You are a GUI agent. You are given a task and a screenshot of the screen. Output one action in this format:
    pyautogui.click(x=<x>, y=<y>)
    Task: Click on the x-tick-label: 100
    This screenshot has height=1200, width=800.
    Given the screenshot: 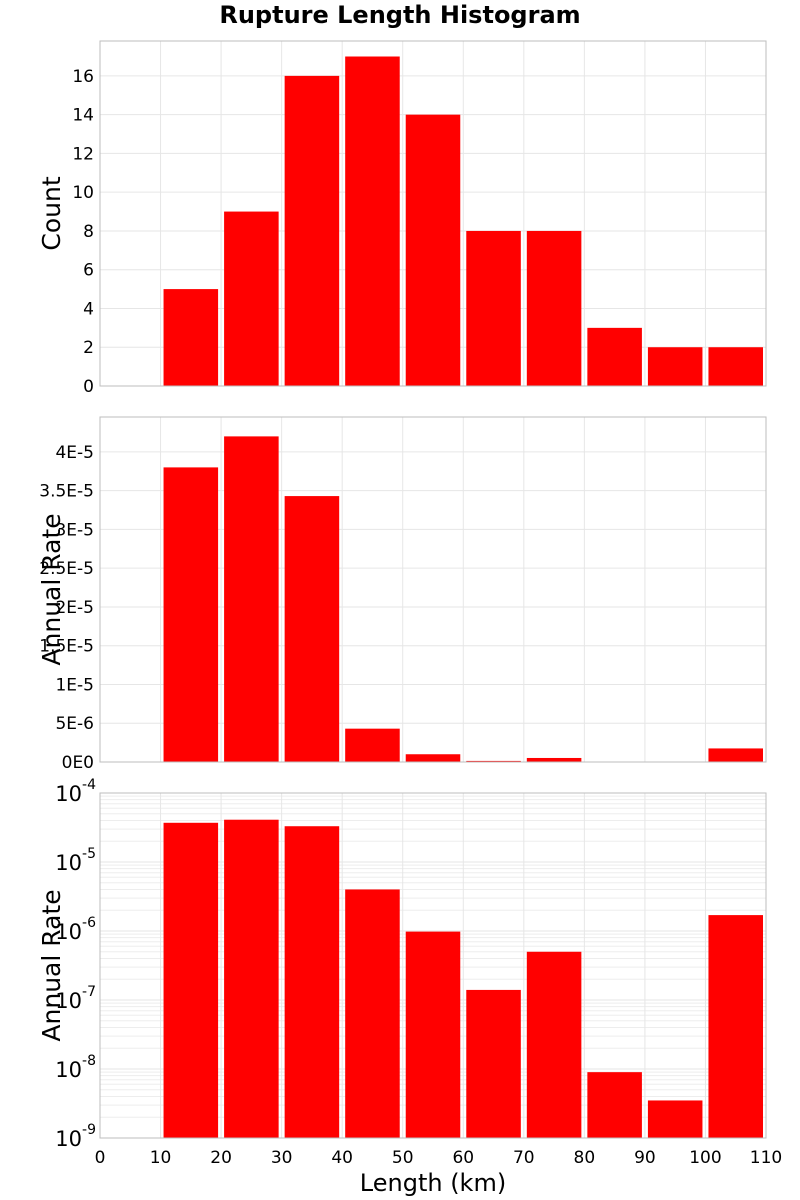 What is the action you would take?
    pyautogui.click(x=705, y=1158)
    